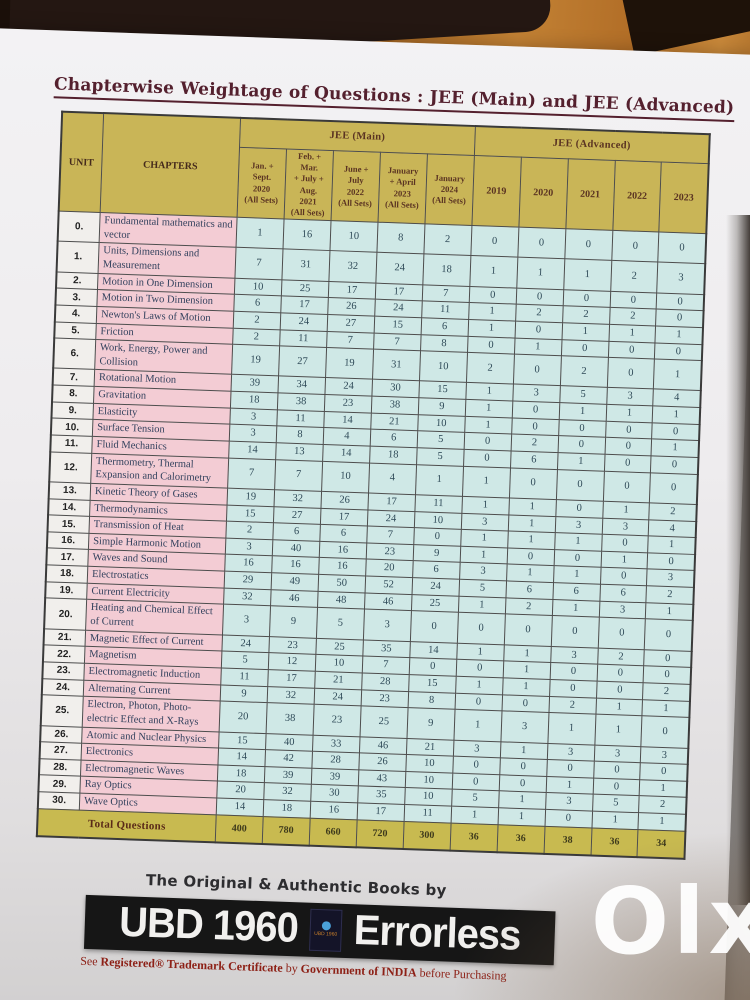  I want to click on main-value: 4, so click(347, 437).